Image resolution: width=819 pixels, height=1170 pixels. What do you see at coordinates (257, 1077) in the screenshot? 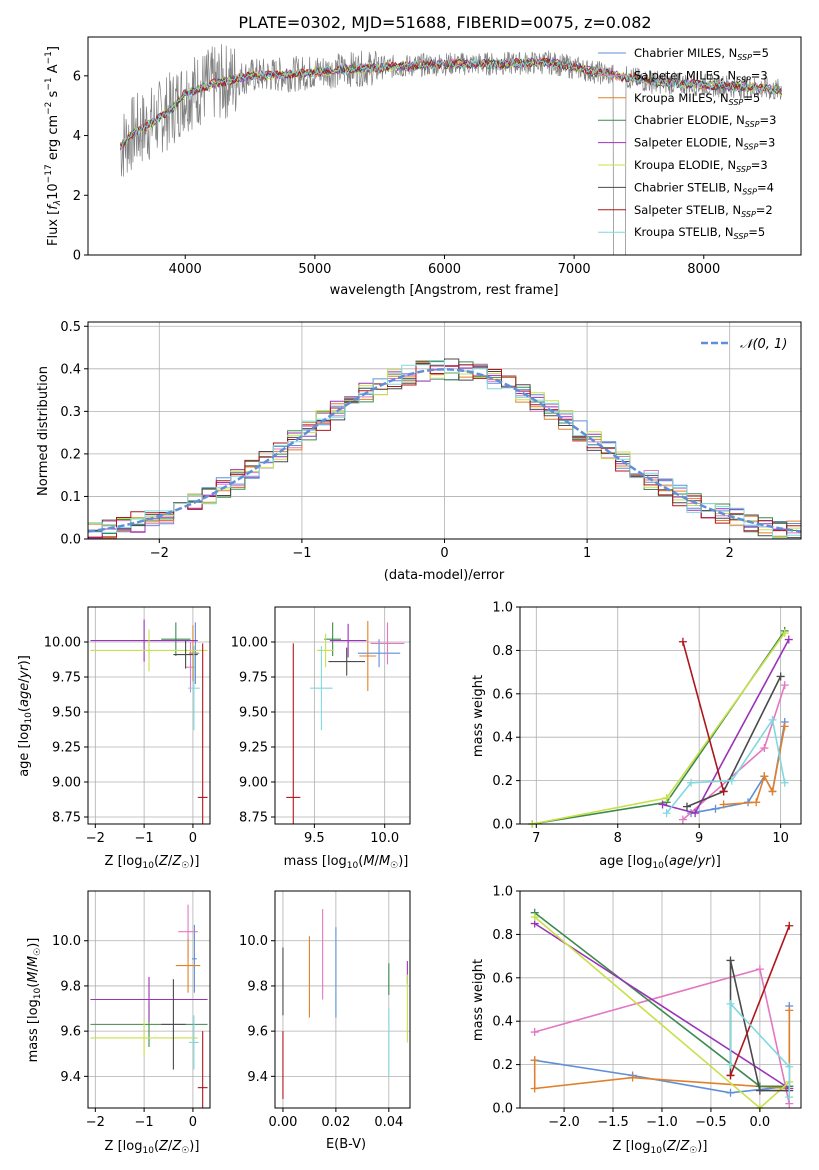
I see `y-tick-label: 9.4` at bounding box center [257, 1077].